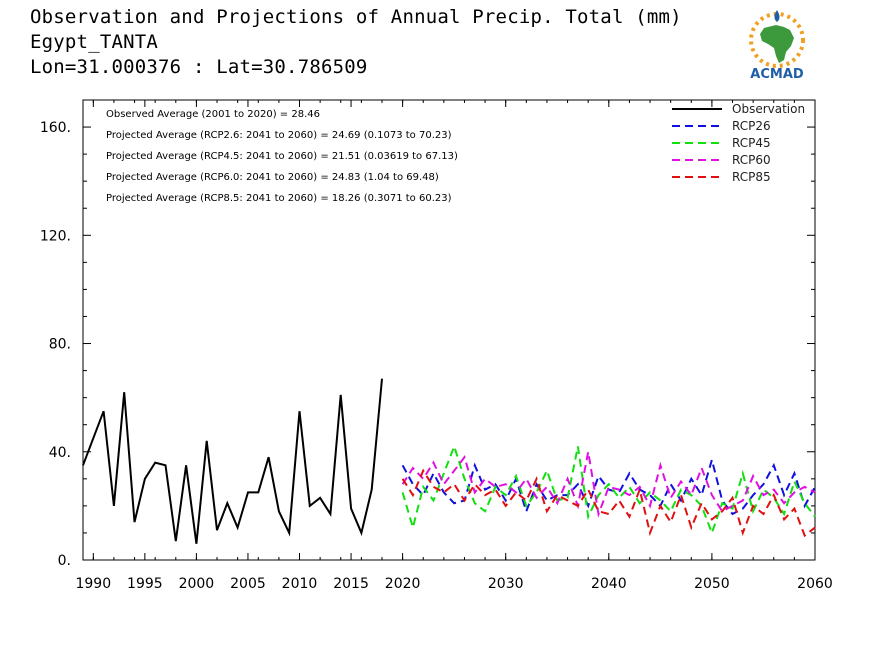 This screenshot has width=879, height=659. I want to click on x-tick-label: 2040, so click(609, 584).